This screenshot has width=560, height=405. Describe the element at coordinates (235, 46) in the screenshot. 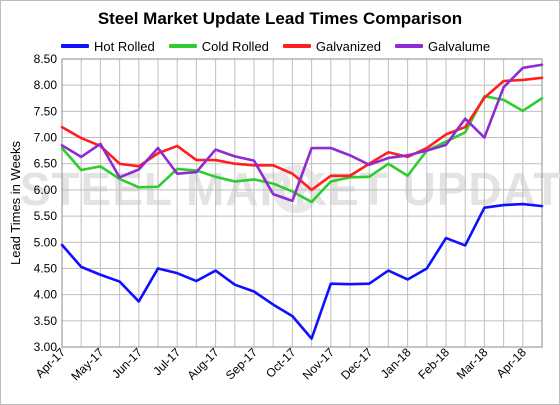

I see `legend-label-cold-rolled: Cold Rolled` at that location.